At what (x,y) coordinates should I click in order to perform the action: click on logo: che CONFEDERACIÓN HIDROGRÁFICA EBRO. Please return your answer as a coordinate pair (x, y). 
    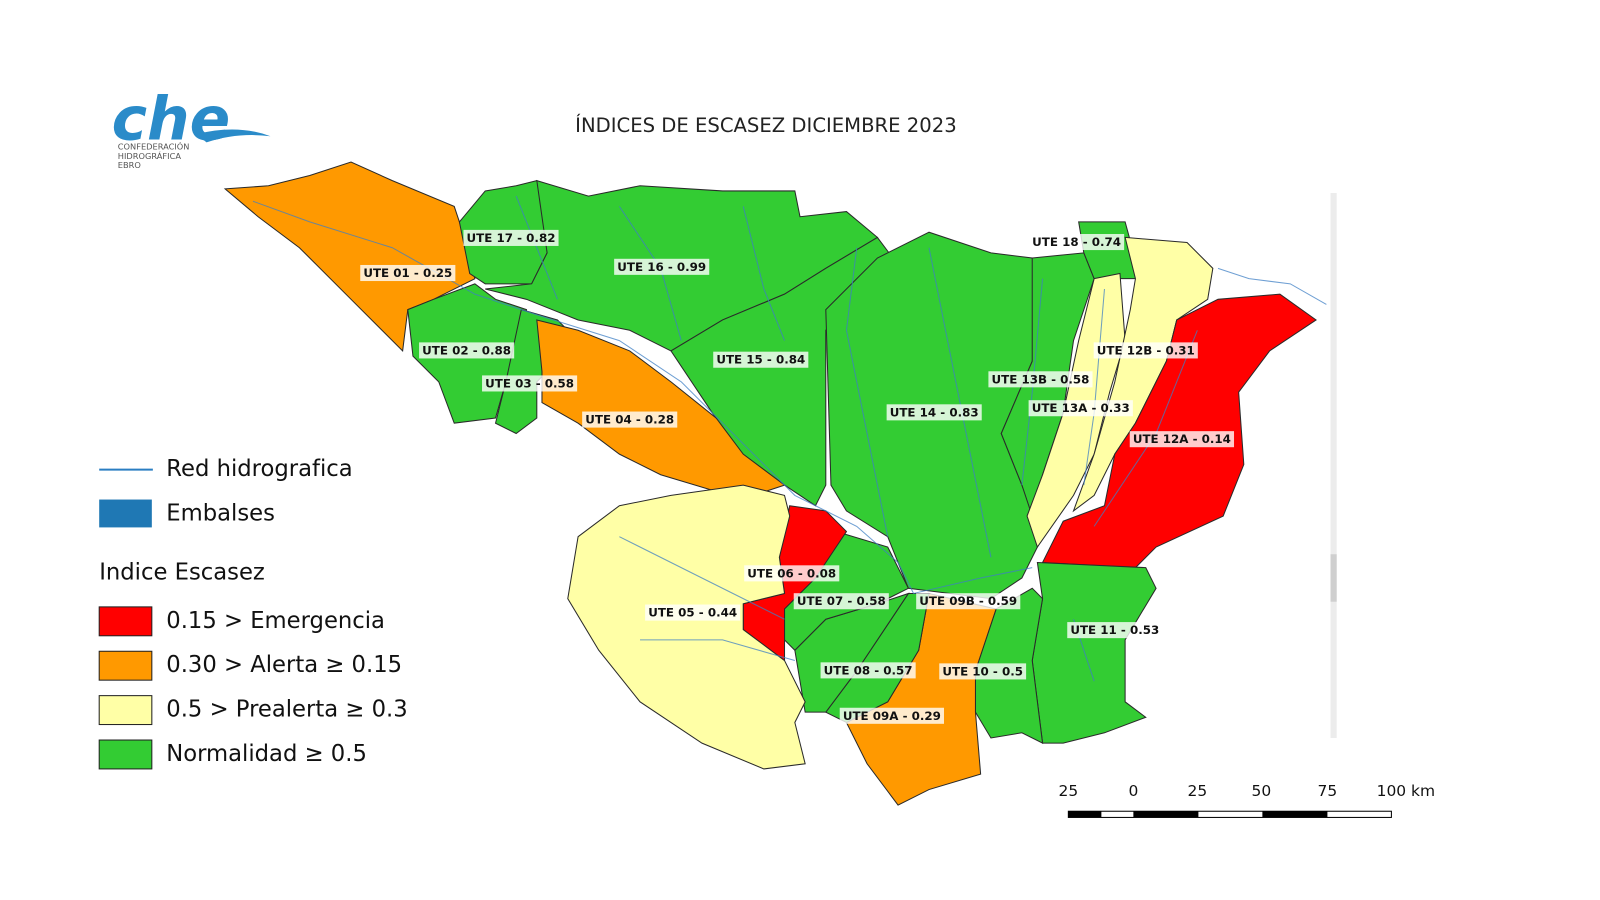
    Looking at the image, I should click on (191, 127).